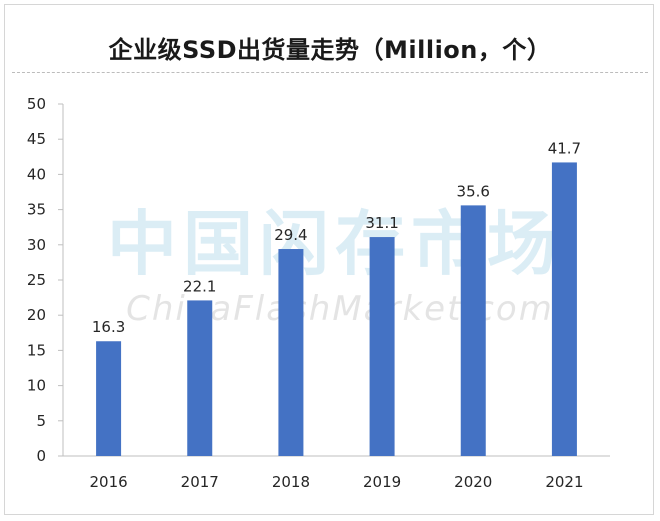 The image size is (660, 521). Describe the element at coordinates (36, 104) in the screenshot. I see `y-tick-label: 50` at that location.